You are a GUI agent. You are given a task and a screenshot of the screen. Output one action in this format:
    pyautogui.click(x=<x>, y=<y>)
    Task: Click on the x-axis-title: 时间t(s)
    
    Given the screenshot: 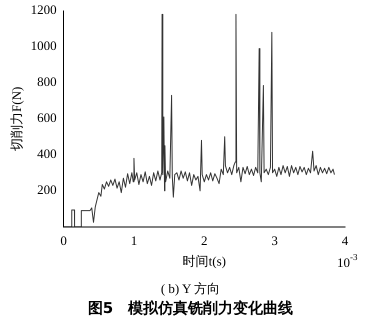 What is the action you would take?
    pyautogui.click(x=204, y=261)
    